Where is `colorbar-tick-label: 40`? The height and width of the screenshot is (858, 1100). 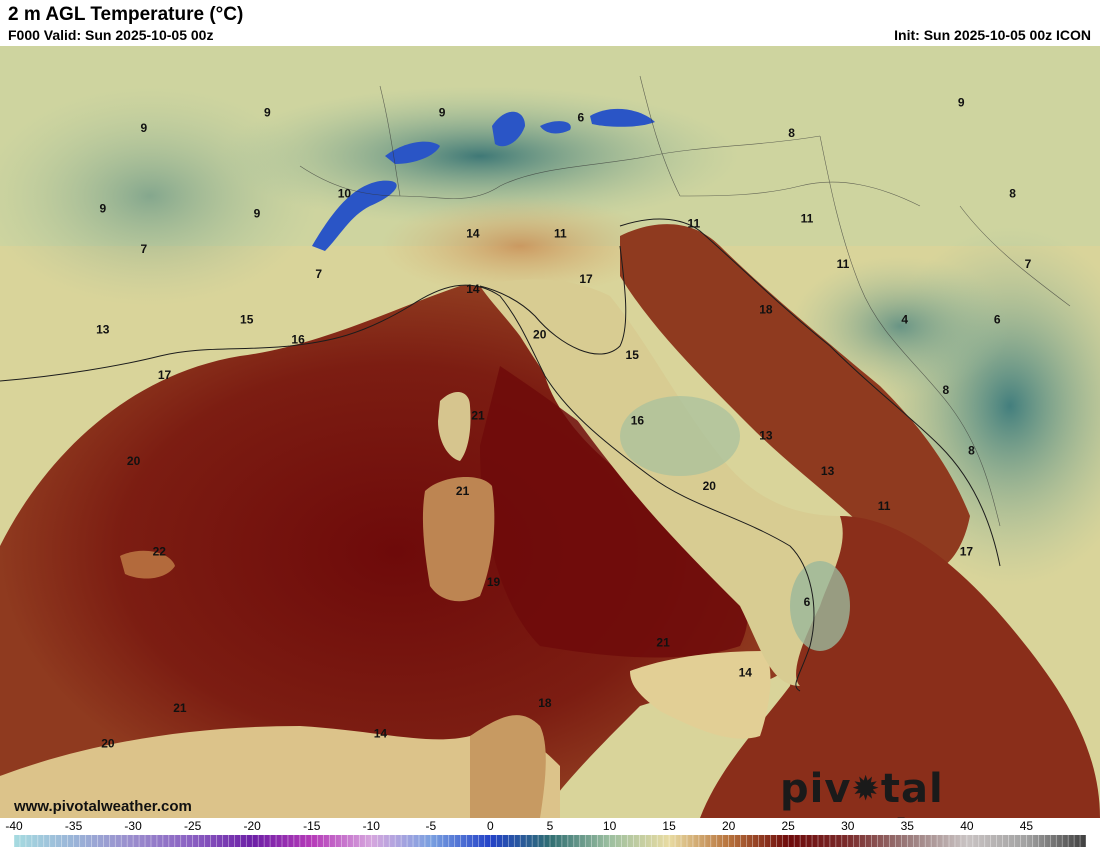 colorbar-tick-label: 40 is located at coordinates (967, 826).